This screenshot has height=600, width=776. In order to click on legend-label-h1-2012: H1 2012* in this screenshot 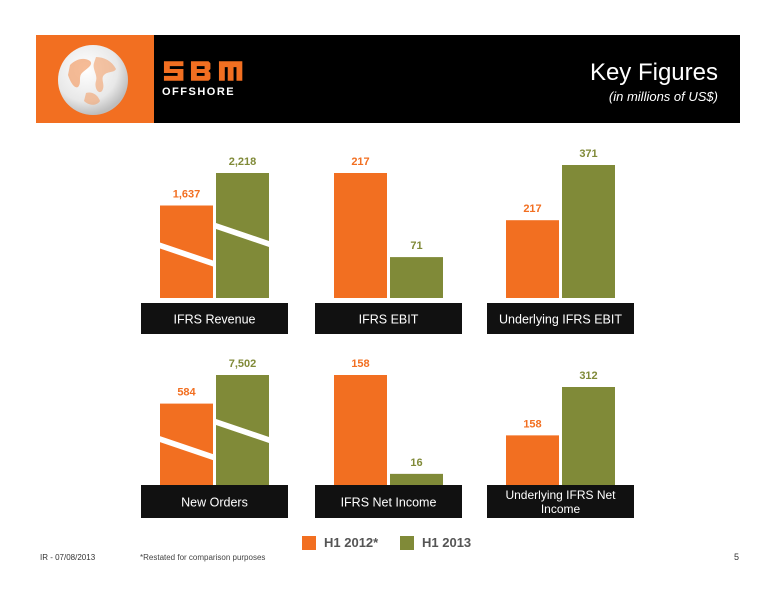, I will do `click(351, 542)`.